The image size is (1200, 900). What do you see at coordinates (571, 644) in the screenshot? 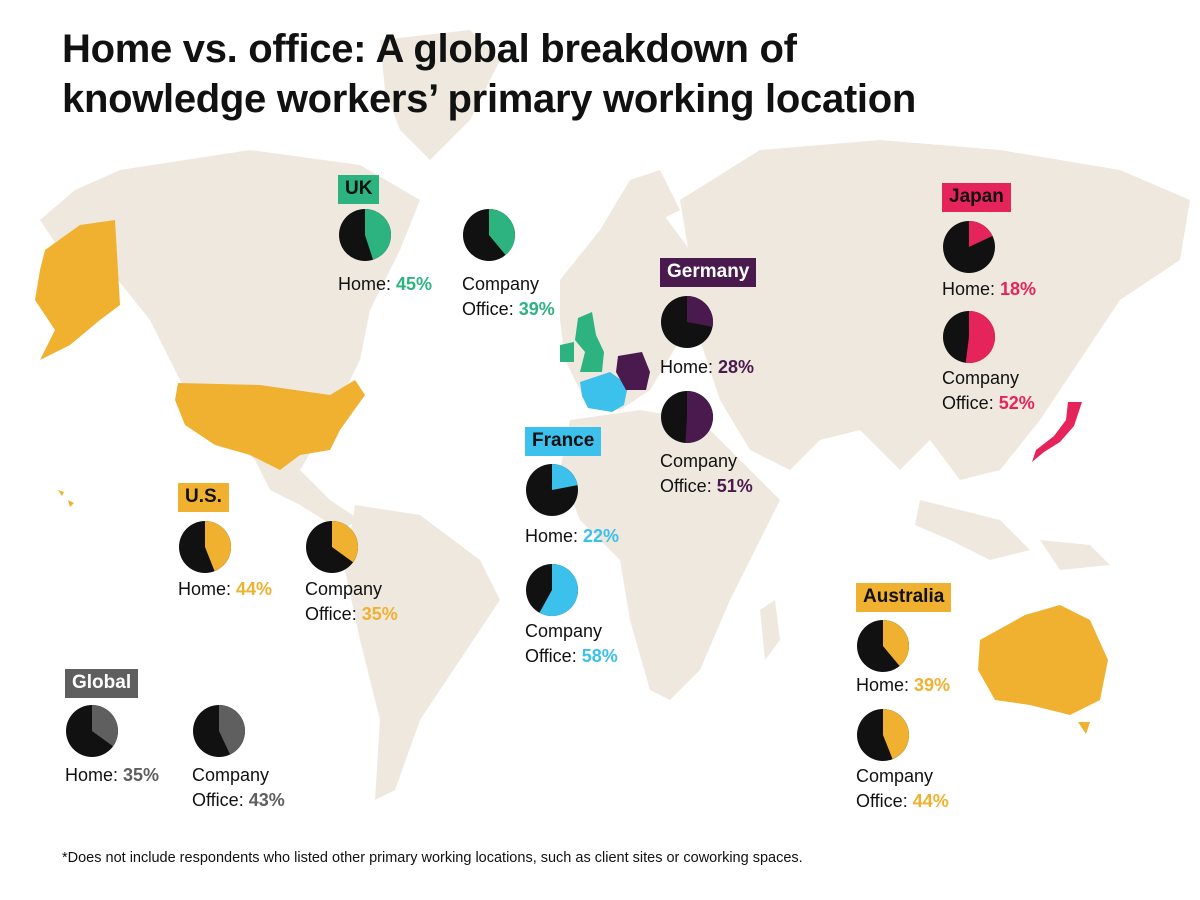
I see `office-caption-france: Company Office: 58%` at bounding box center [571, 644].